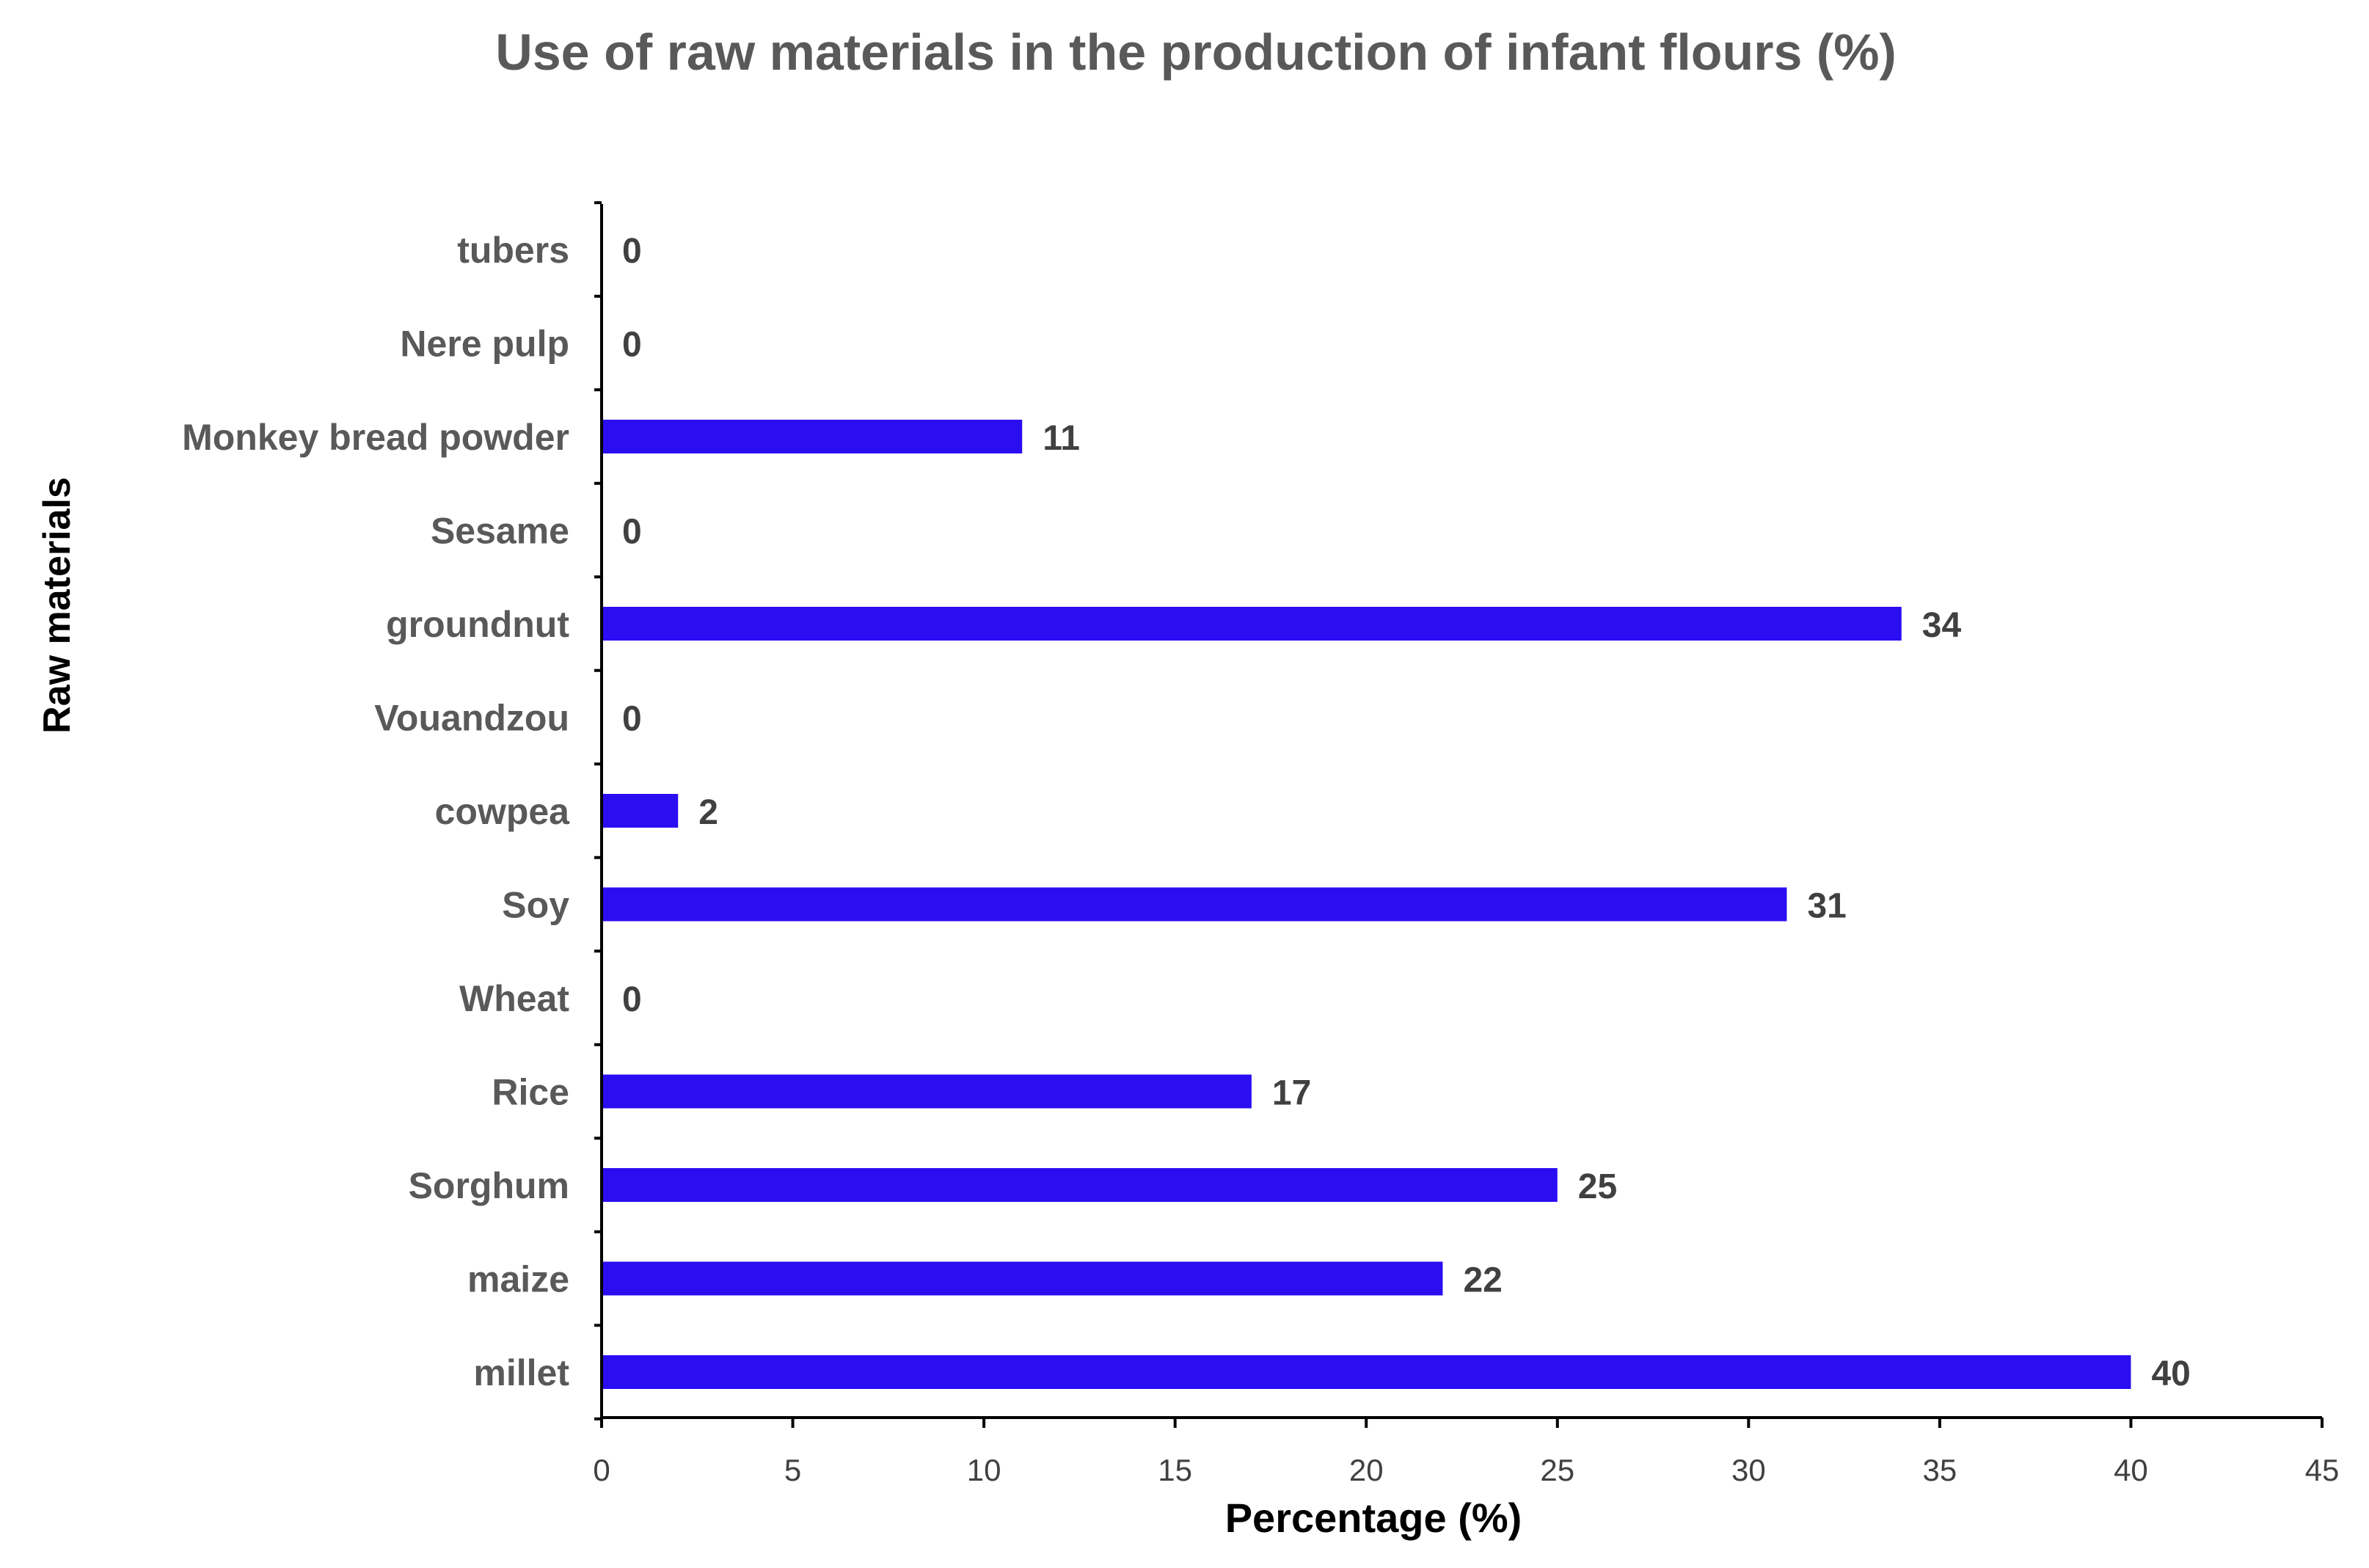  I want to click on y-axis-title: Raw materials, so click(57, 605).